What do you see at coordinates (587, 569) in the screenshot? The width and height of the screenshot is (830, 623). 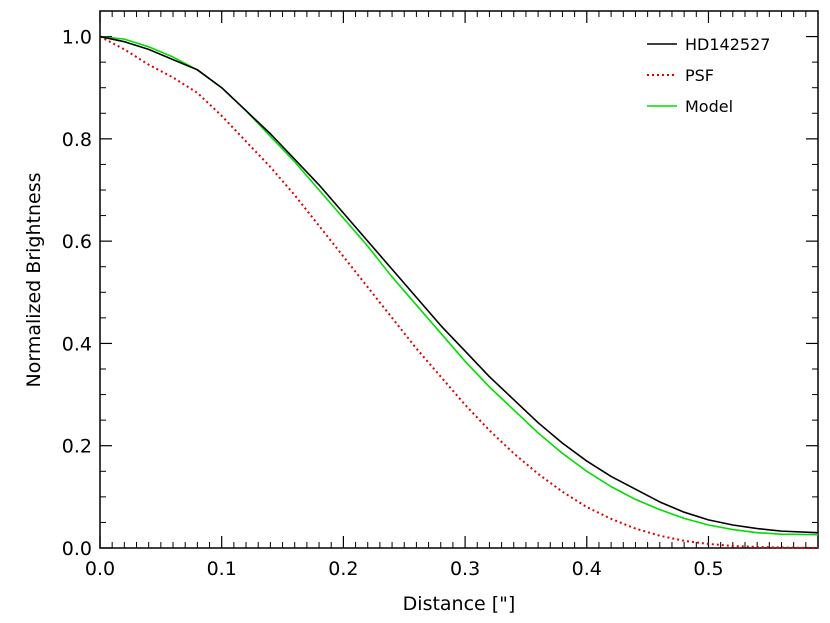 I see `x-tick-label: 0.4` at bounding box center [587, 569].